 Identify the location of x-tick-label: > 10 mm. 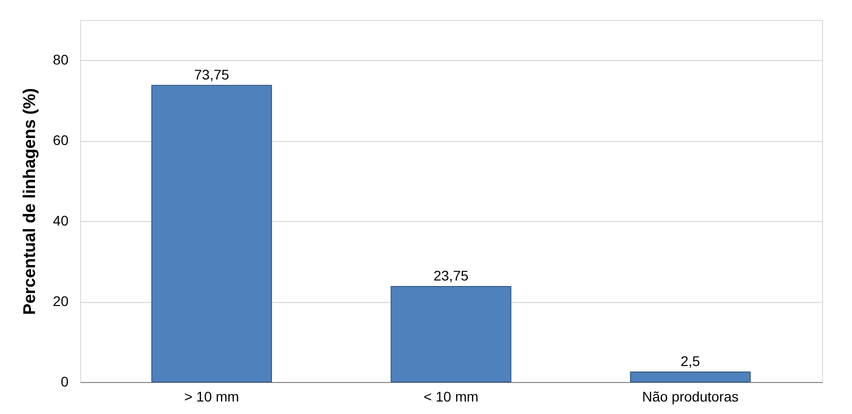
(212, 396).